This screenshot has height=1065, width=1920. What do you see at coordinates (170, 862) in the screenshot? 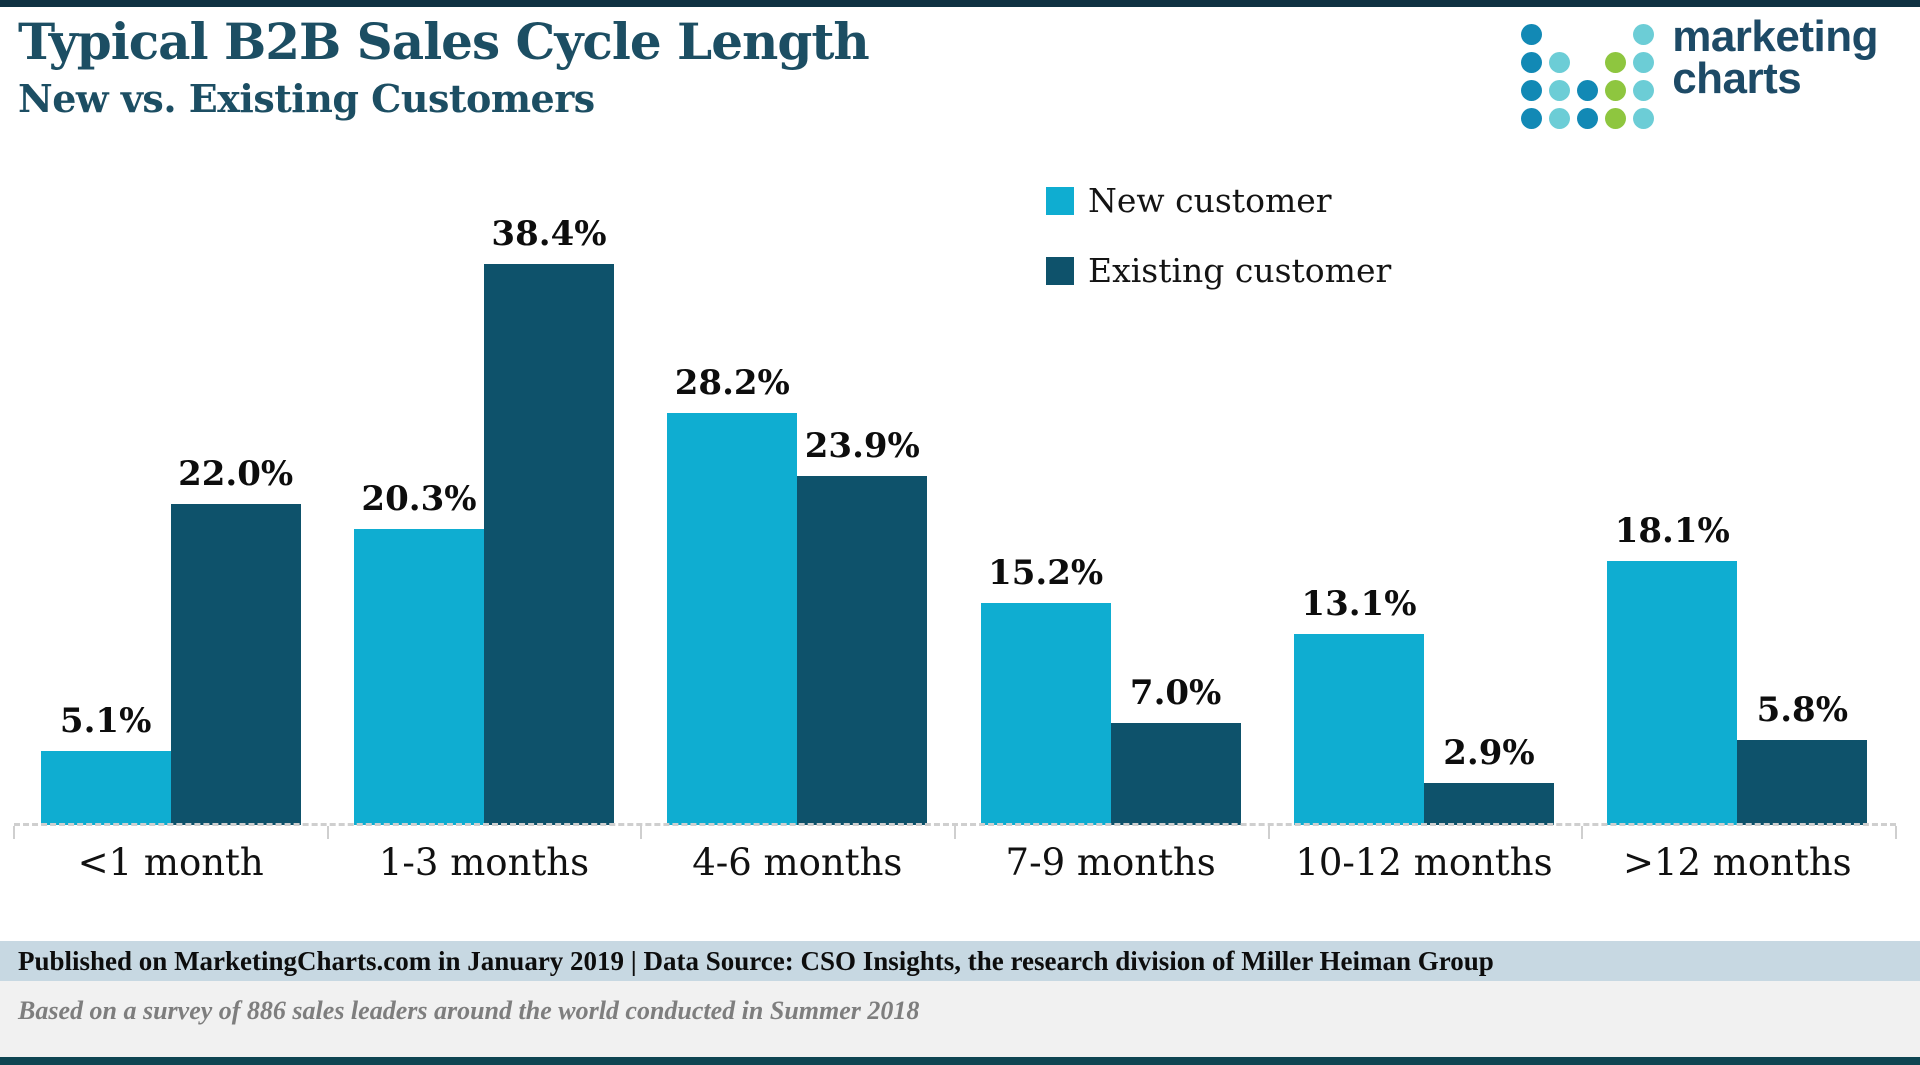
I see `x-axis-label: <1 month` at bounding box center [170, 862].